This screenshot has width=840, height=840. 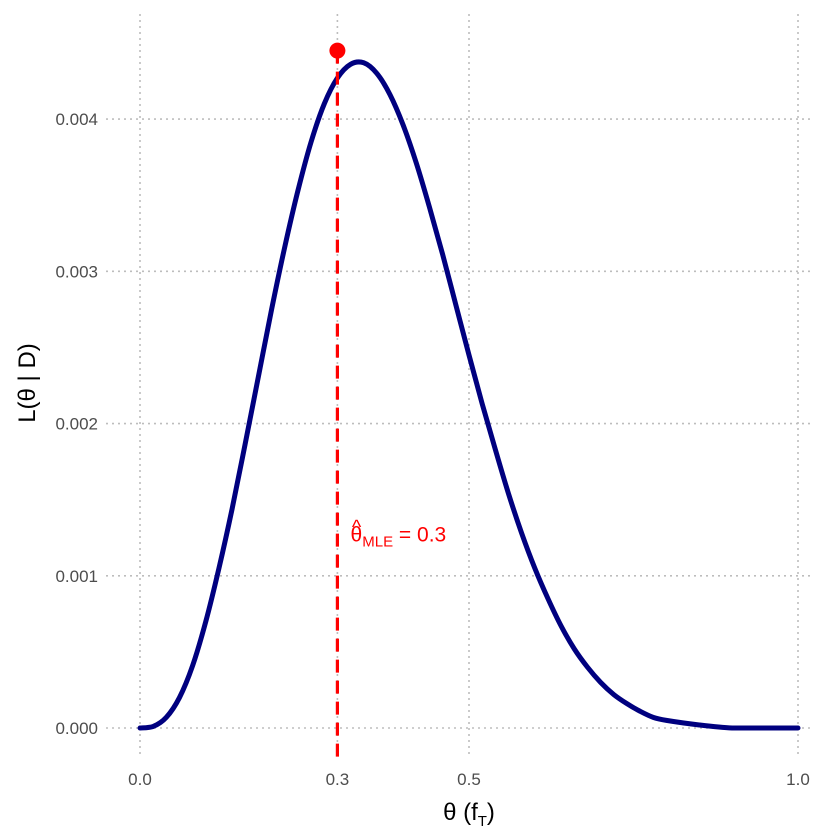 I want to click on x-axis-title-close: ), so click(x=491, y=812).